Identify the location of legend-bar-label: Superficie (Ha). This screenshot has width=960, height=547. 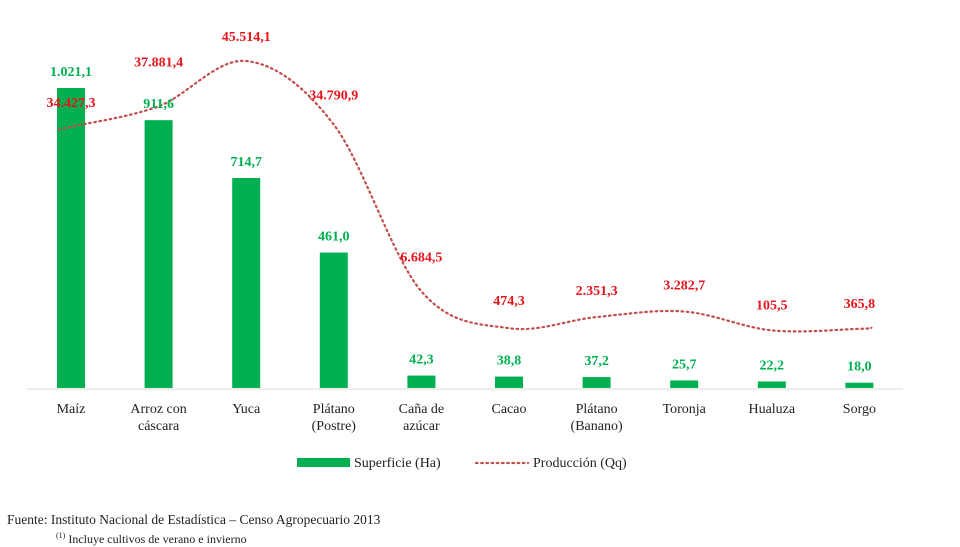
(397, 463).